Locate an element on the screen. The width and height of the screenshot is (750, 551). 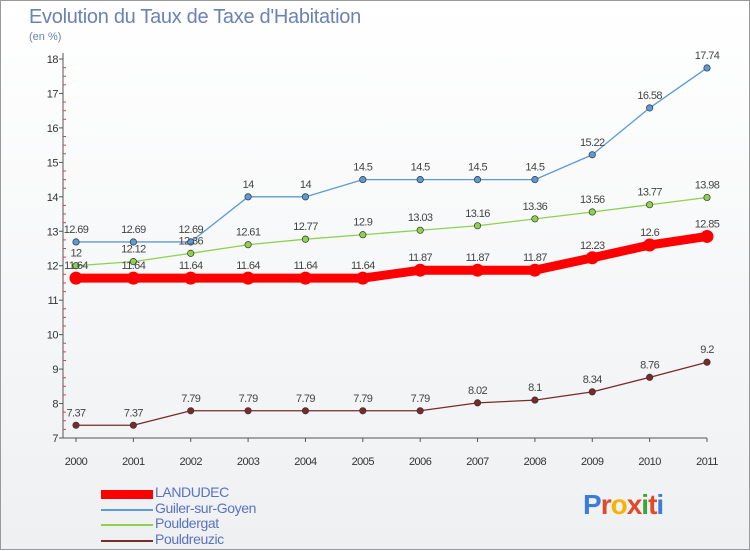
logo-letter: r is located at coordinates (606, 504).